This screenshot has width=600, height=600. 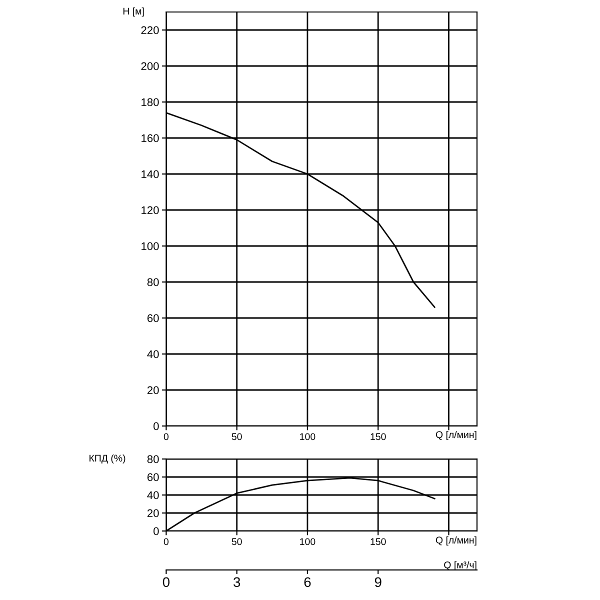 What do you see at coordinates (150, 30) in the screenshot?
I see `y-tick-label: 220` at bounding box center [150, 30].